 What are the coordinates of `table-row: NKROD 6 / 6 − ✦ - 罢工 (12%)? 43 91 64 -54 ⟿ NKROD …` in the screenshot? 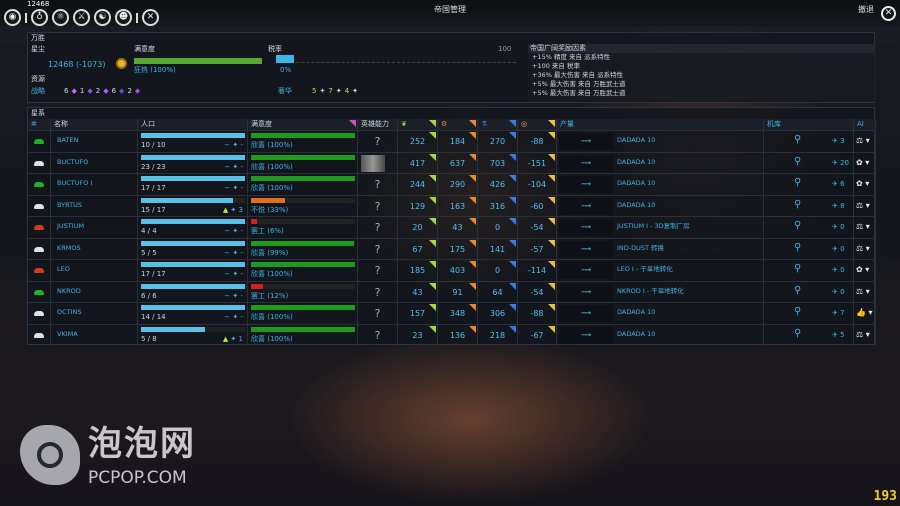 It's located at (452, 291).